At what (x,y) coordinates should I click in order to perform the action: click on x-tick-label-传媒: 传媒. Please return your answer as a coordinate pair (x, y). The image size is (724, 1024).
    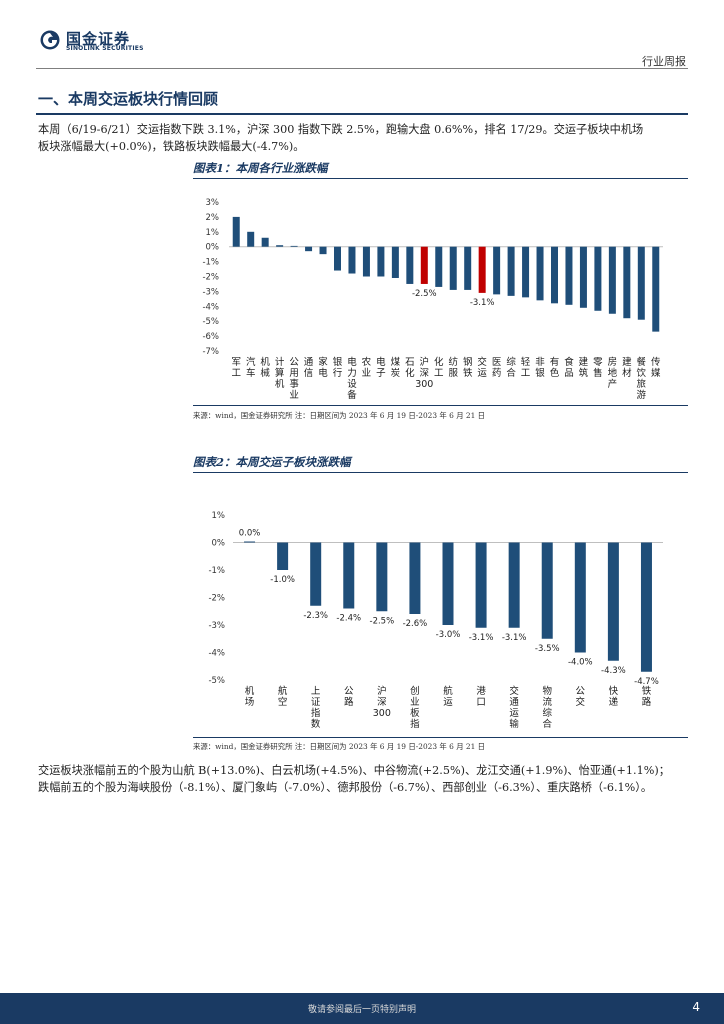
    Looking at the image, I should click on (656, 367).